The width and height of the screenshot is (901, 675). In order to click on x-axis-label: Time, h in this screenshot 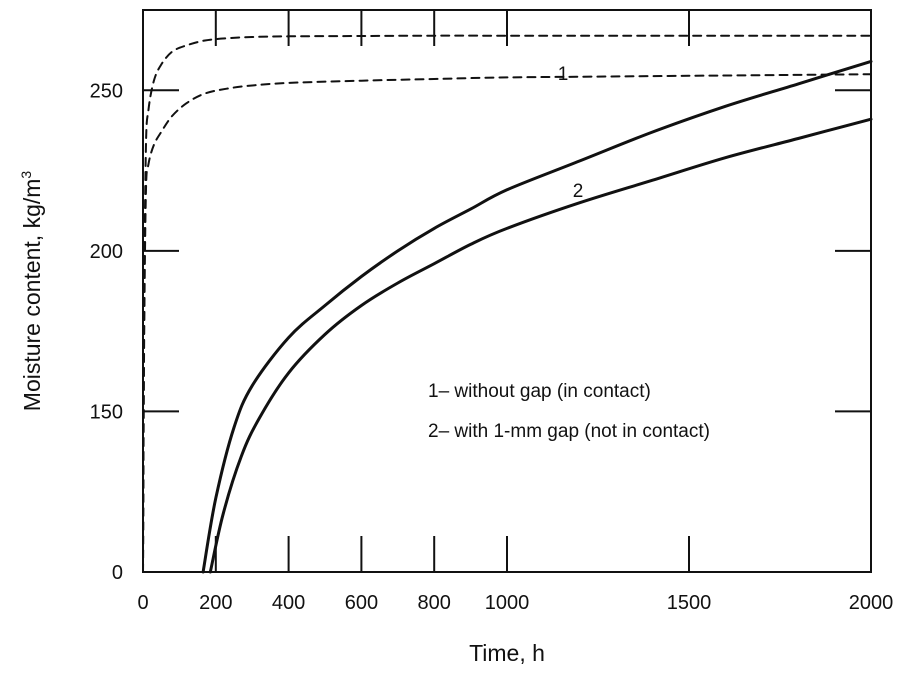, I will do `click(507, 653)`.